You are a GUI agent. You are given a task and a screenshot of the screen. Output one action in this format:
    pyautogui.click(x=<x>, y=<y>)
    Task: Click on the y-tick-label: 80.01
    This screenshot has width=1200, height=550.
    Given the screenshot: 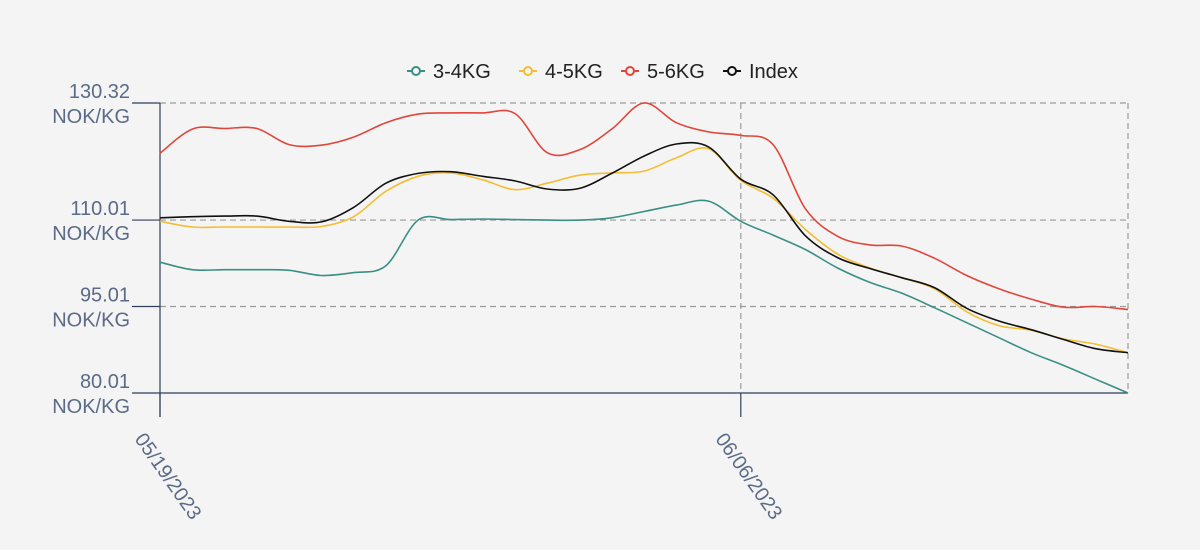 What is the action you would take?
    pyautogui.click(x=105, y=382)
    